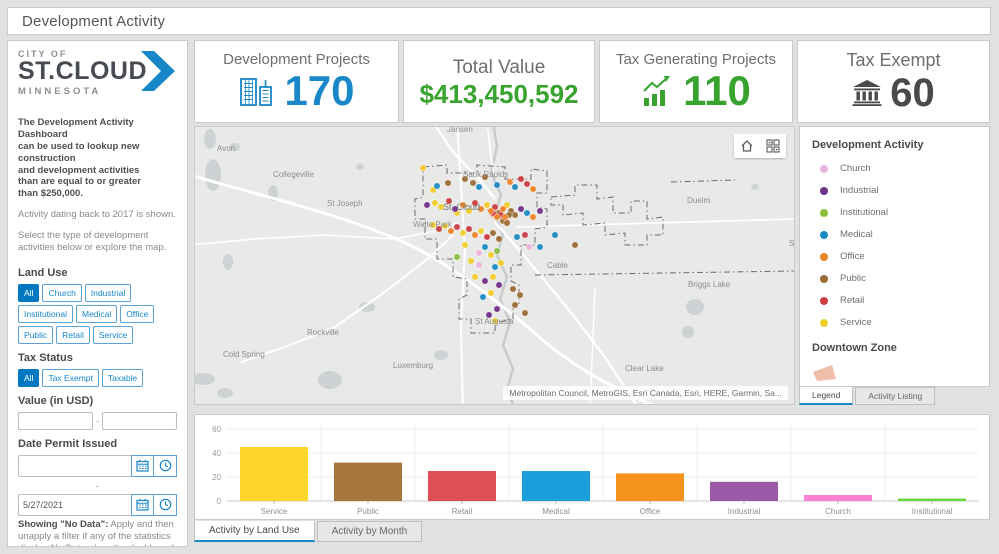 This screenshot has width=999, height=554. I want to click on bar-medical, so click(556, 486).